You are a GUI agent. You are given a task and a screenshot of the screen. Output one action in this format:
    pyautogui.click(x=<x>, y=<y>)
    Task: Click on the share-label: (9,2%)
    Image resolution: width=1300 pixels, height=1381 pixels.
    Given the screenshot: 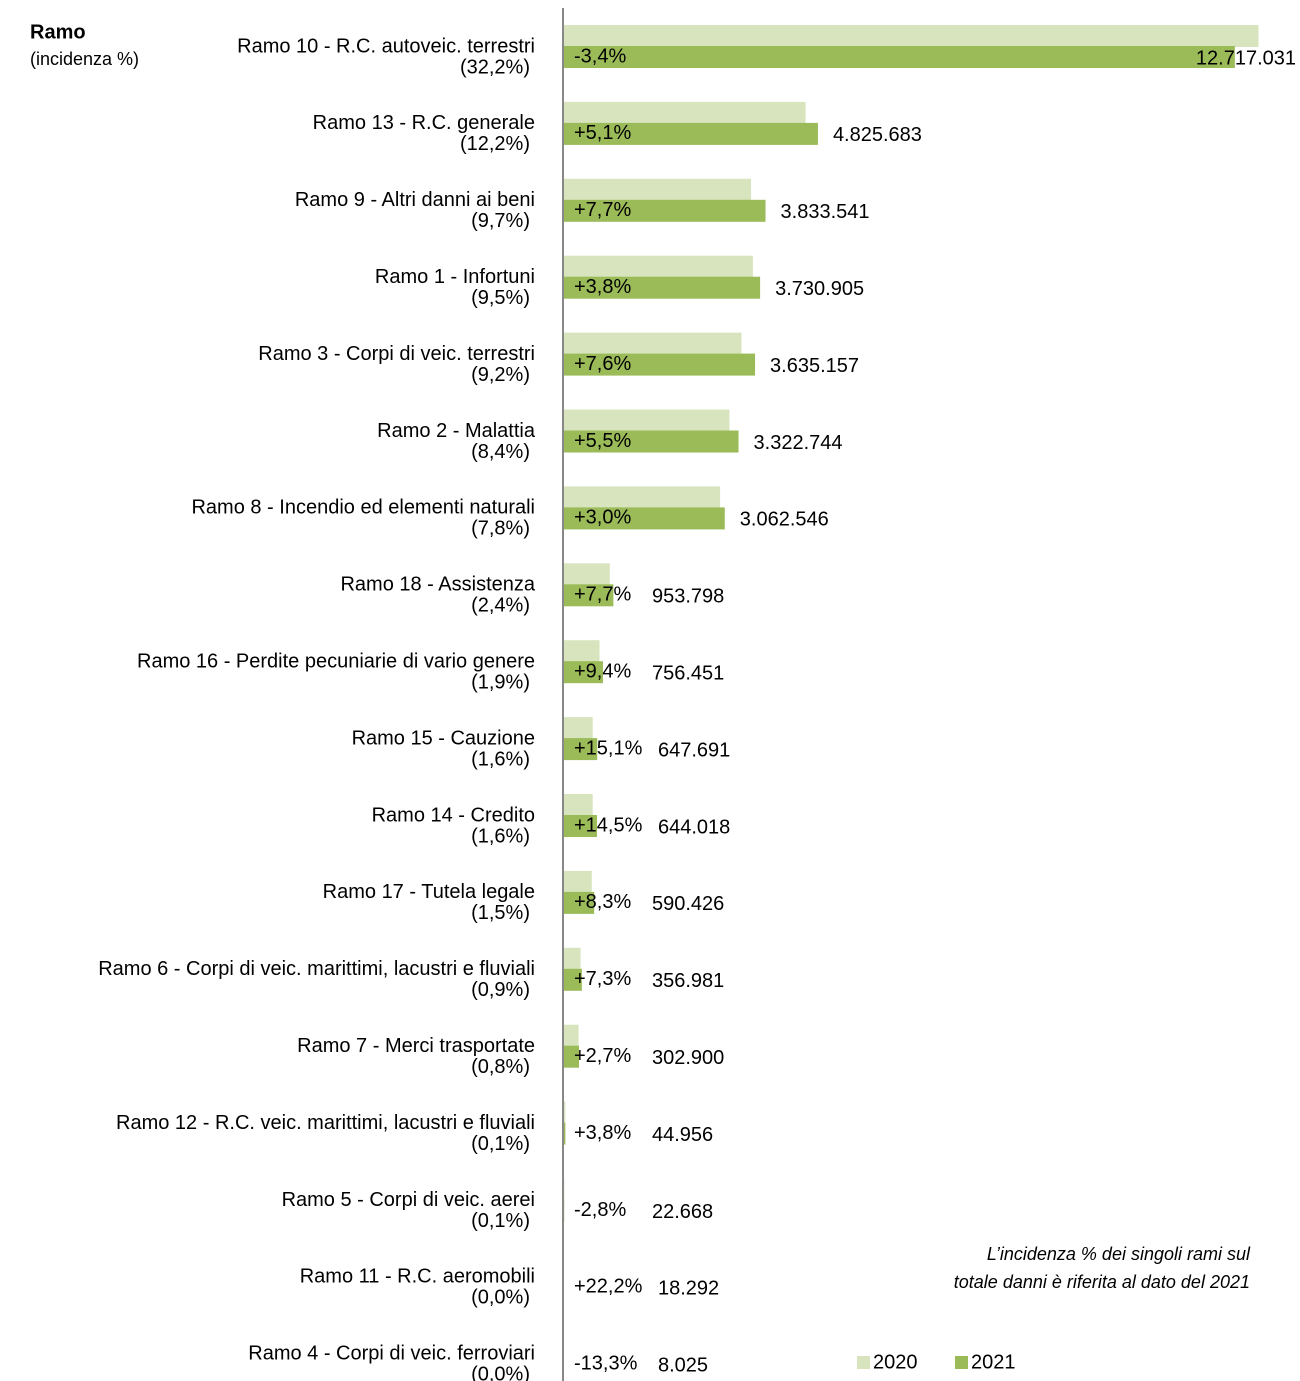 What is the action you would take?
    pyautogui.click(x=500, y=375)
    